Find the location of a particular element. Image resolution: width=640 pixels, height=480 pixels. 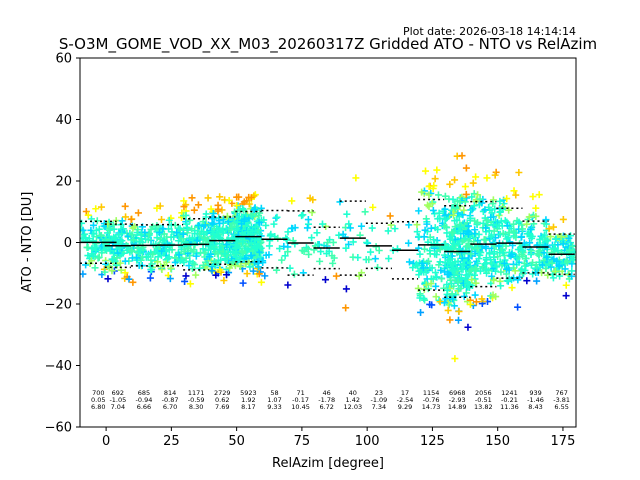

y-axis-label: ATO - NTO [DU] is located at coordinates (27, 242).